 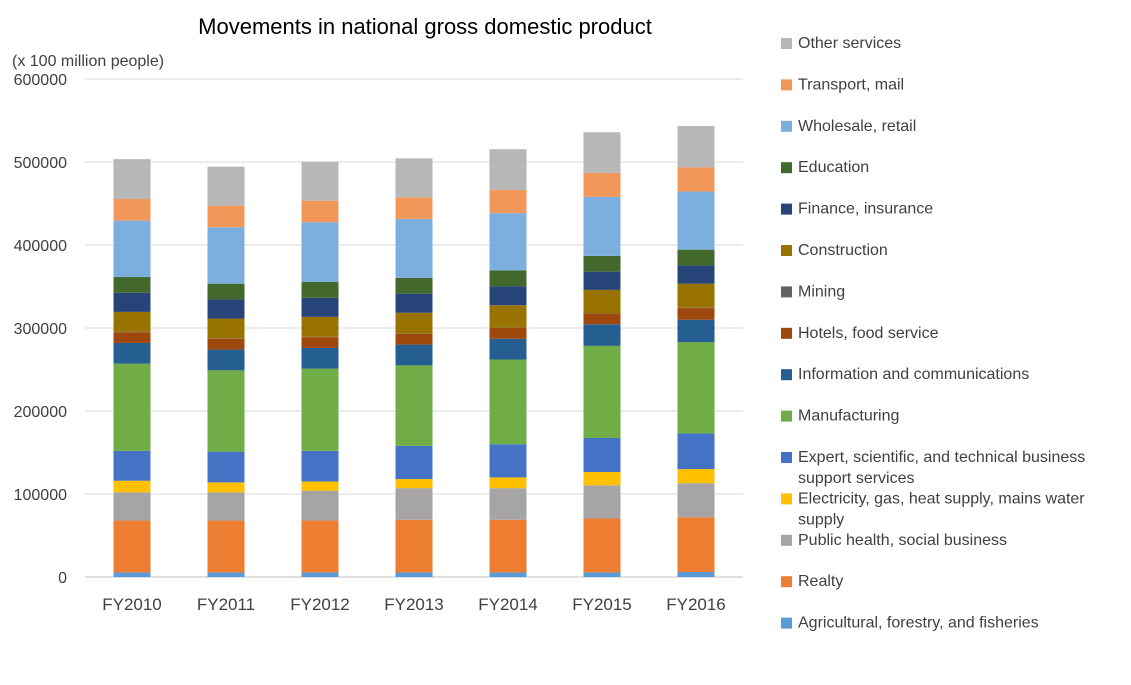 I want to click on legend-item: Information and communications, so click(x=905, y=374).